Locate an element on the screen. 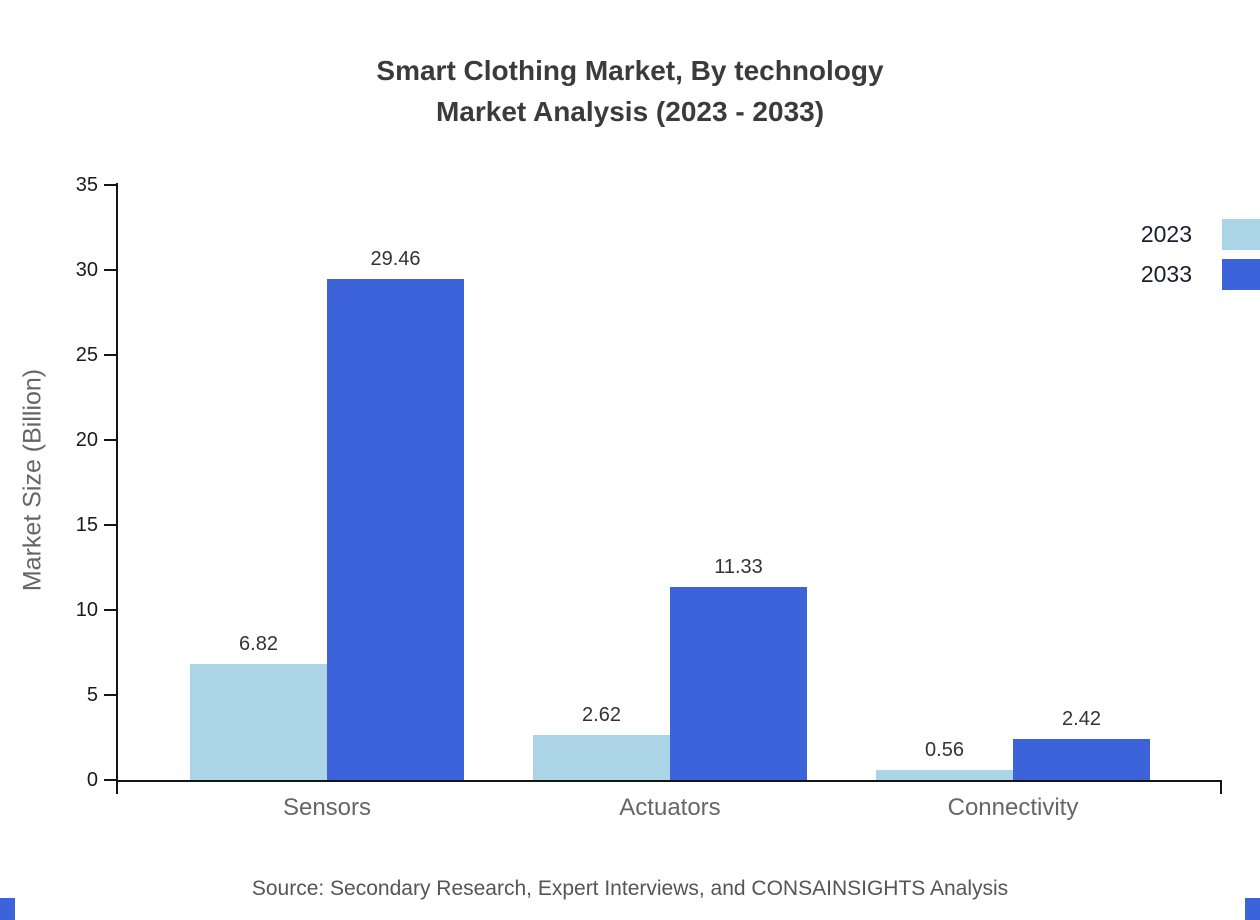  x-axis is located at coordinates (669, 781).